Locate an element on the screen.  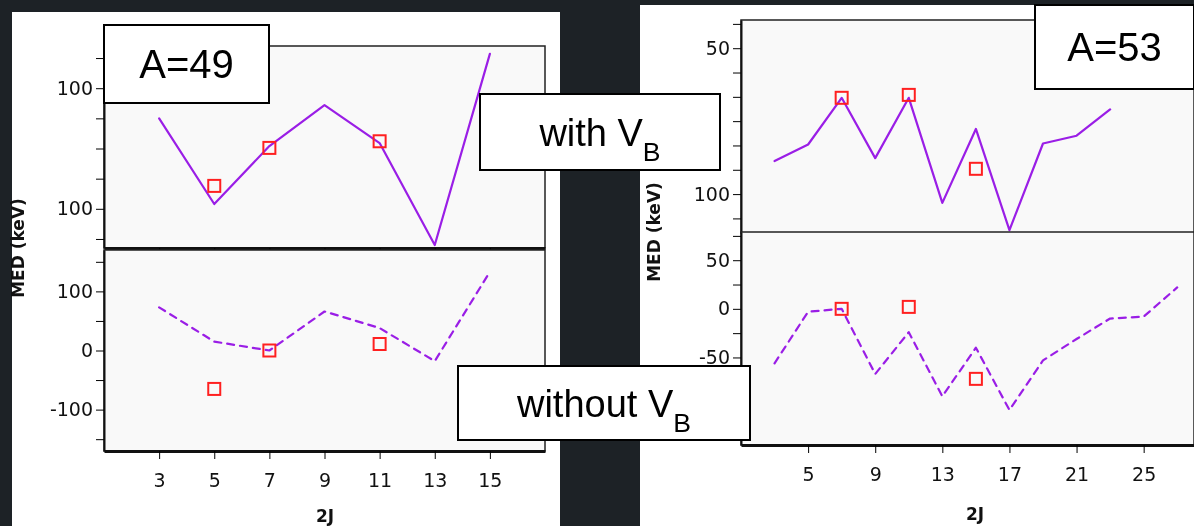
y-tick-label: -50 is located at coordinates (714, 357).